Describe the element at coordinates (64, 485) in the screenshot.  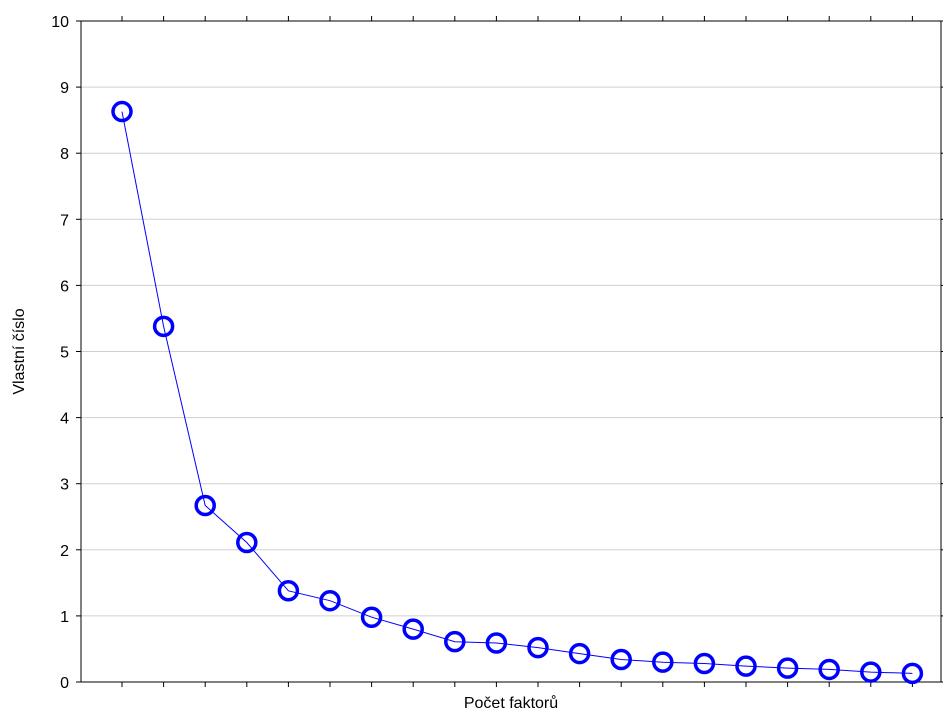
I see `y-tick-label: 3` at that location.